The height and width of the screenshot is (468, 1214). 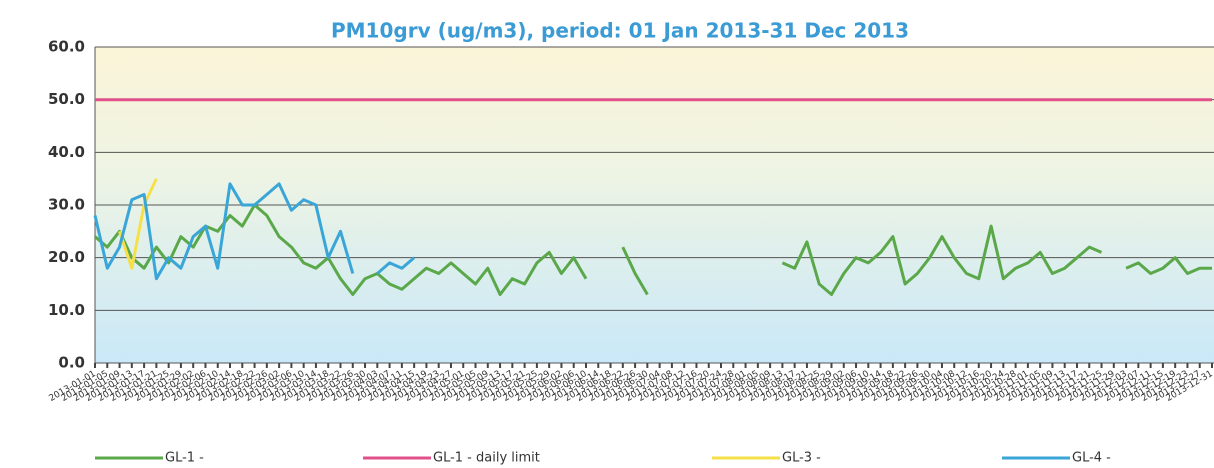 I want to click on y-tick-label: 10.0, so click(x=66, y=310).